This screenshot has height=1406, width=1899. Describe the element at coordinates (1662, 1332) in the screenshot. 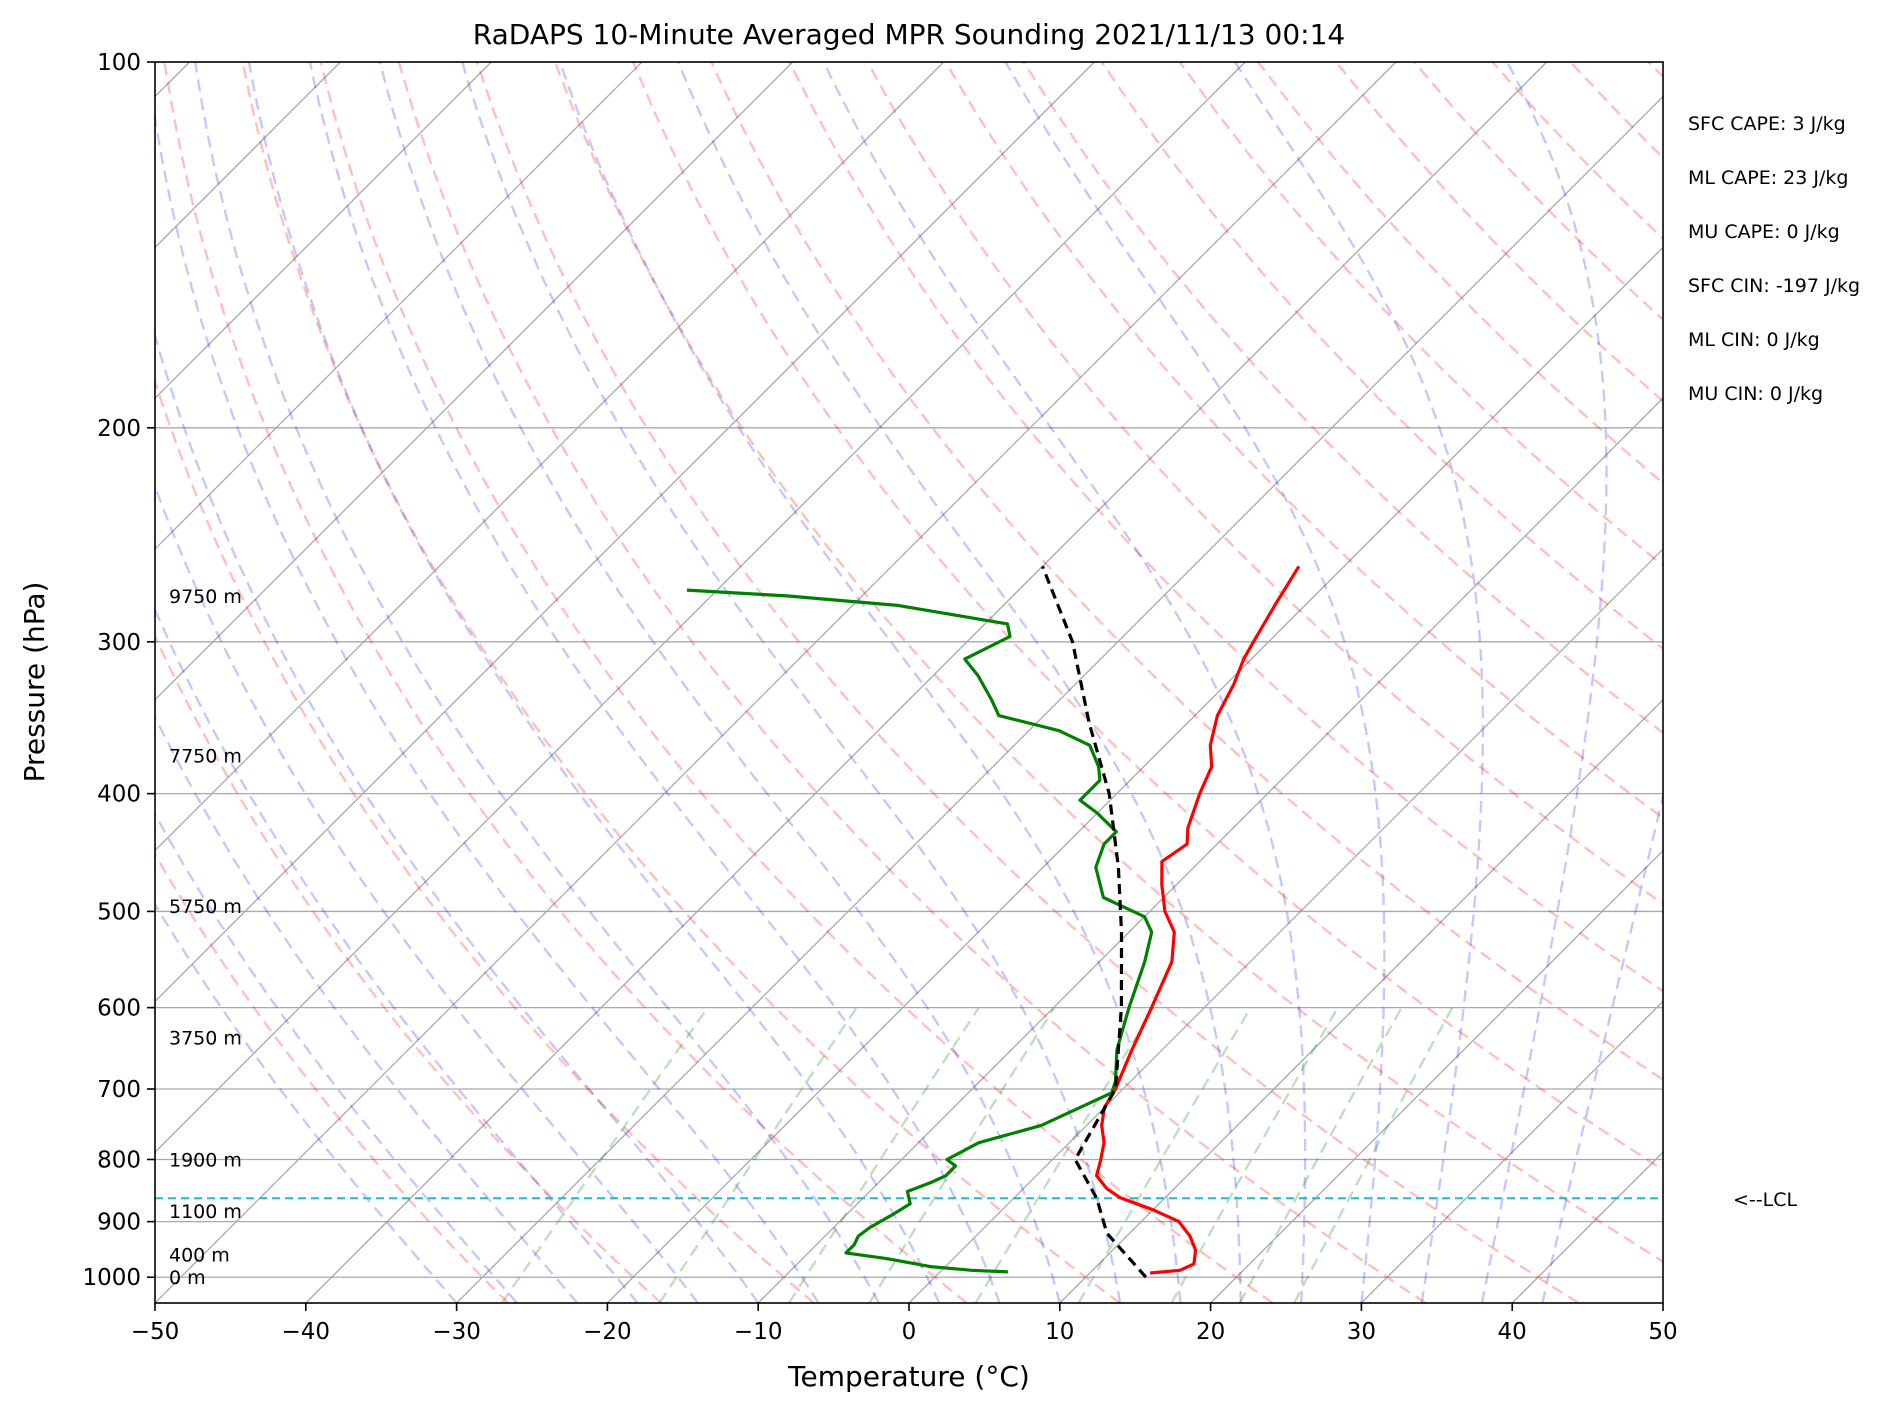

I see `x-tick-label: 50` at that location.